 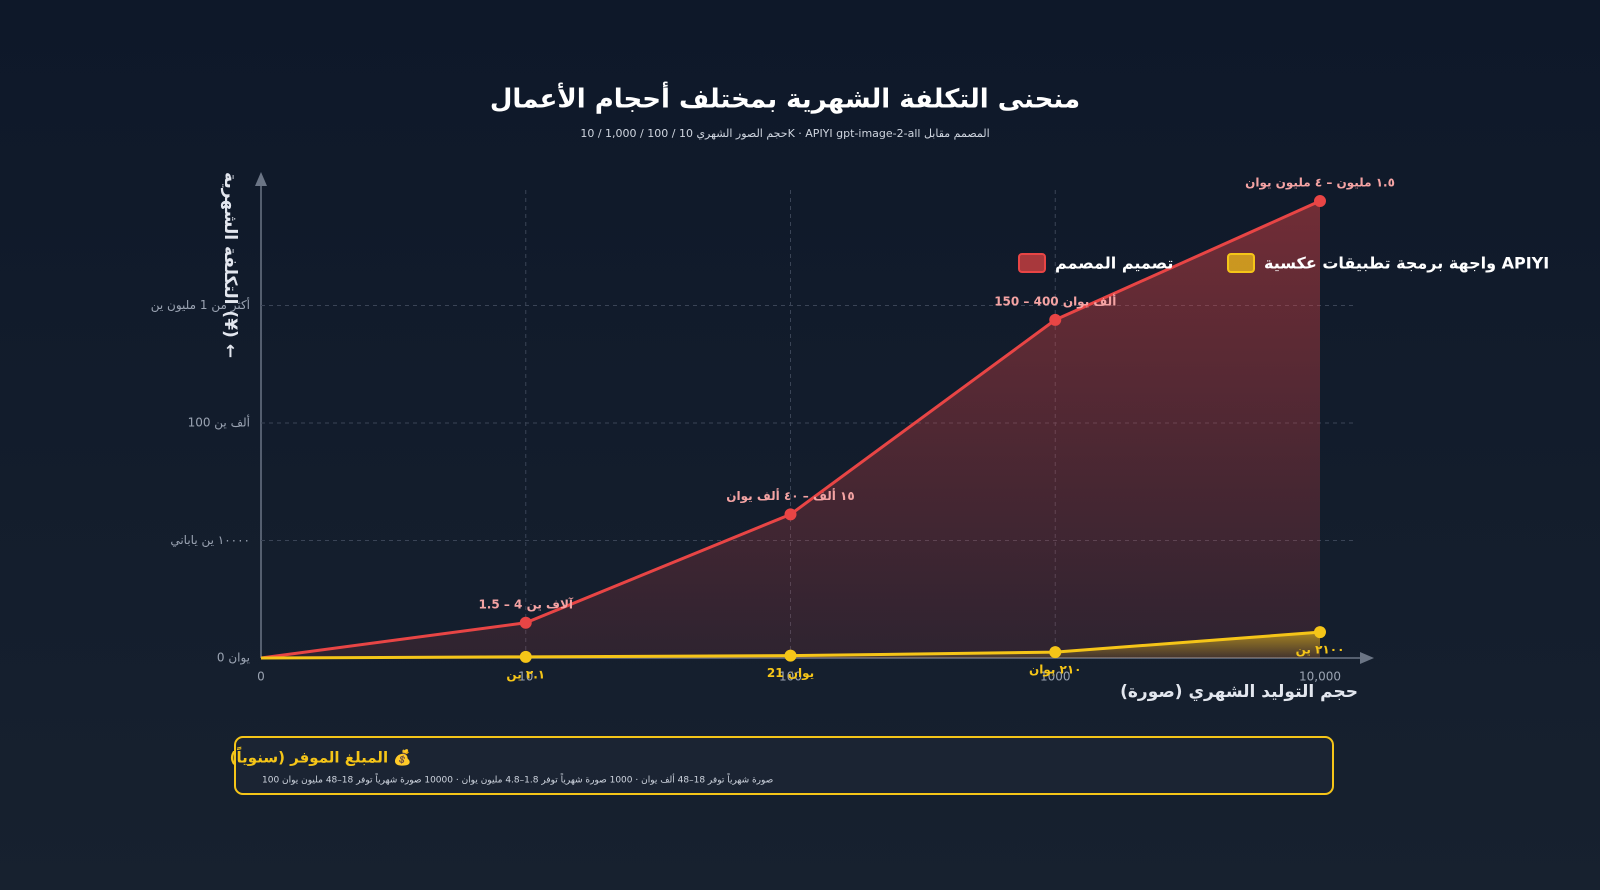 What do you see at coordinates (1239, 692) in the screenshot?
I see `x-axis-label: حجم التوليد الشهري (صورة)` at bounding box center [1239, 692].